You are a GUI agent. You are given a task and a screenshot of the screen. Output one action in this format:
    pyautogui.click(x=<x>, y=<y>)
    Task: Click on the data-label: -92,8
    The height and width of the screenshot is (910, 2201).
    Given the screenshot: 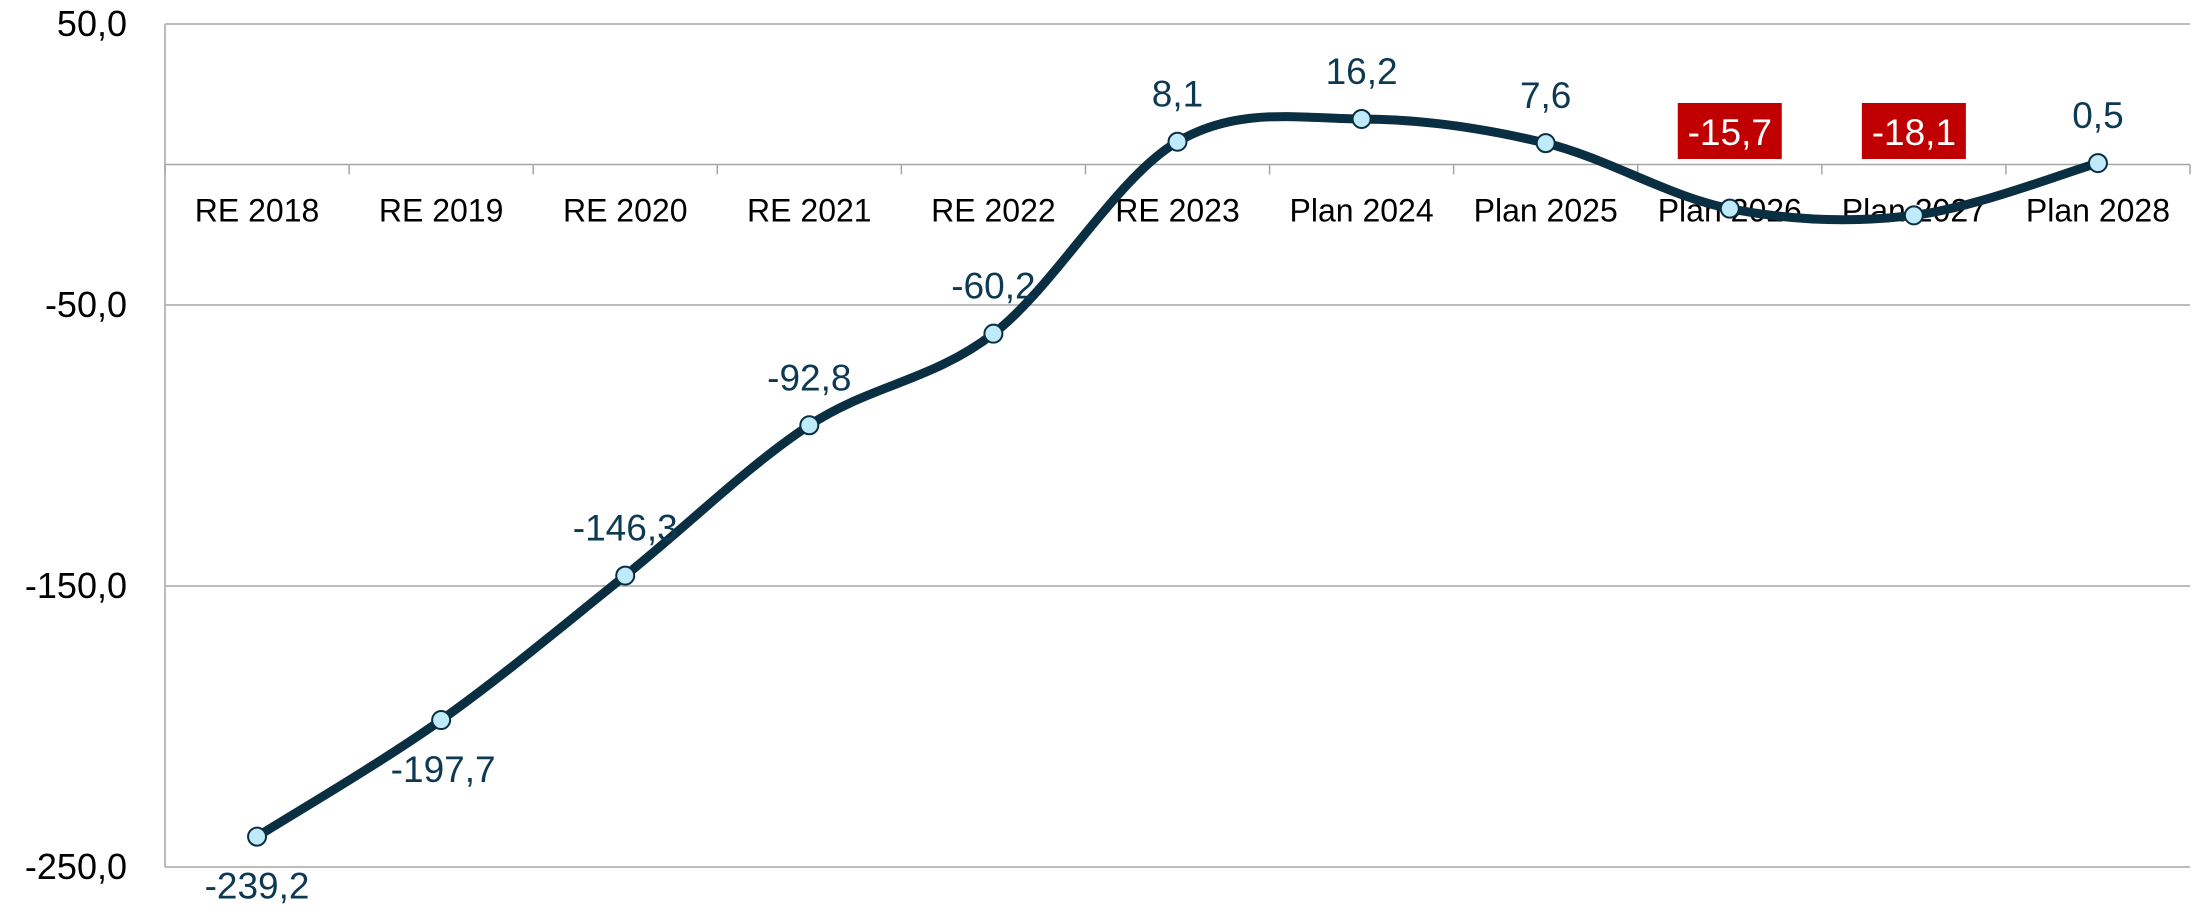 What is the action you would take?
    pyautogui.click(x=809, y=377)
    